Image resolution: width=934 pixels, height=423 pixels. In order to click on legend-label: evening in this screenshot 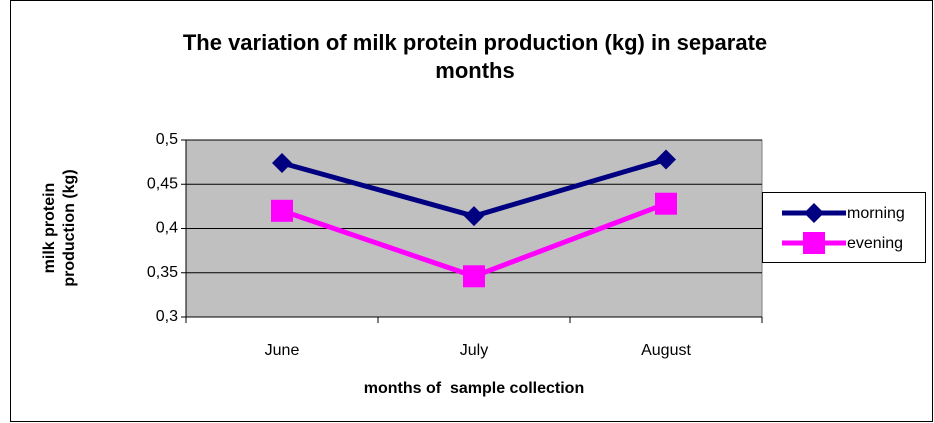, I will do `click(875, 243)`.